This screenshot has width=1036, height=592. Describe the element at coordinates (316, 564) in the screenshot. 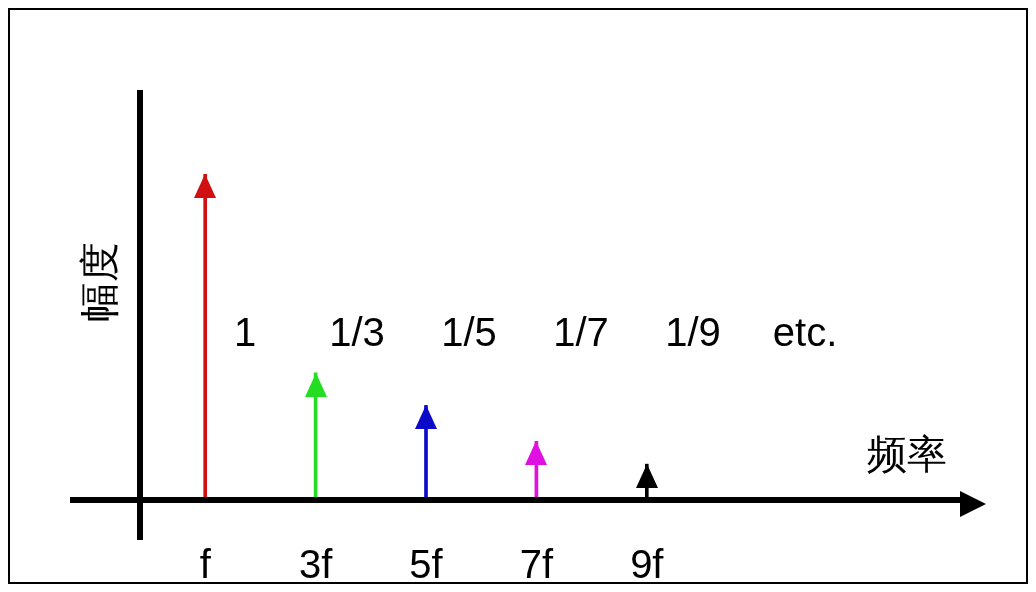

I see `x-tick-label: 3f` at that location.